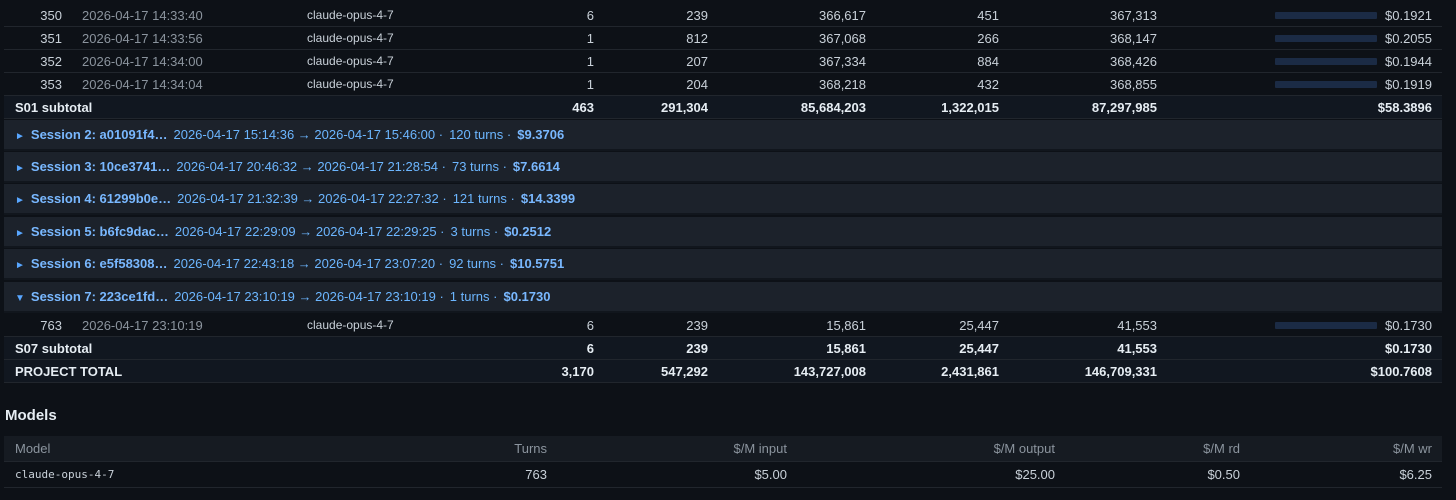 Image resolution: width=1456 pixels, height=500 pixels. I want to click on turn-time: 2026-04-17 14:34:04, so click(142, 84).